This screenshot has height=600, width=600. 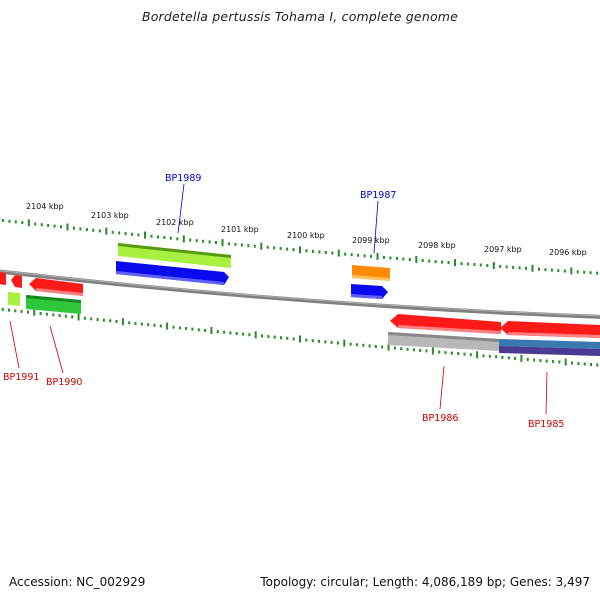 I want to click on lower-scale, so click(x=300, y=337).